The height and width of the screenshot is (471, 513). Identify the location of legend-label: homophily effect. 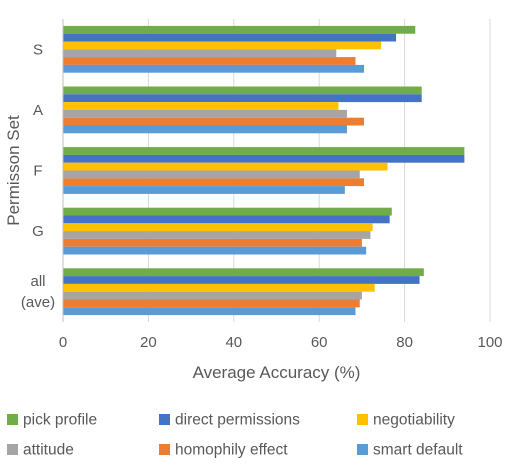
(231, 450).